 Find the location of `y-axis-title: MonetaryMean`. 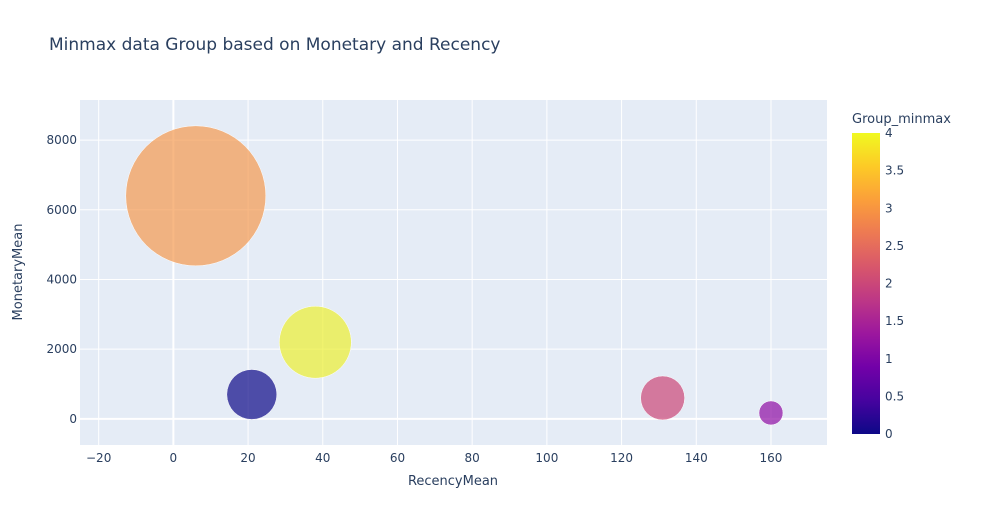

y-axis-title: MonetaryMean is located at coordinates (18, 272).